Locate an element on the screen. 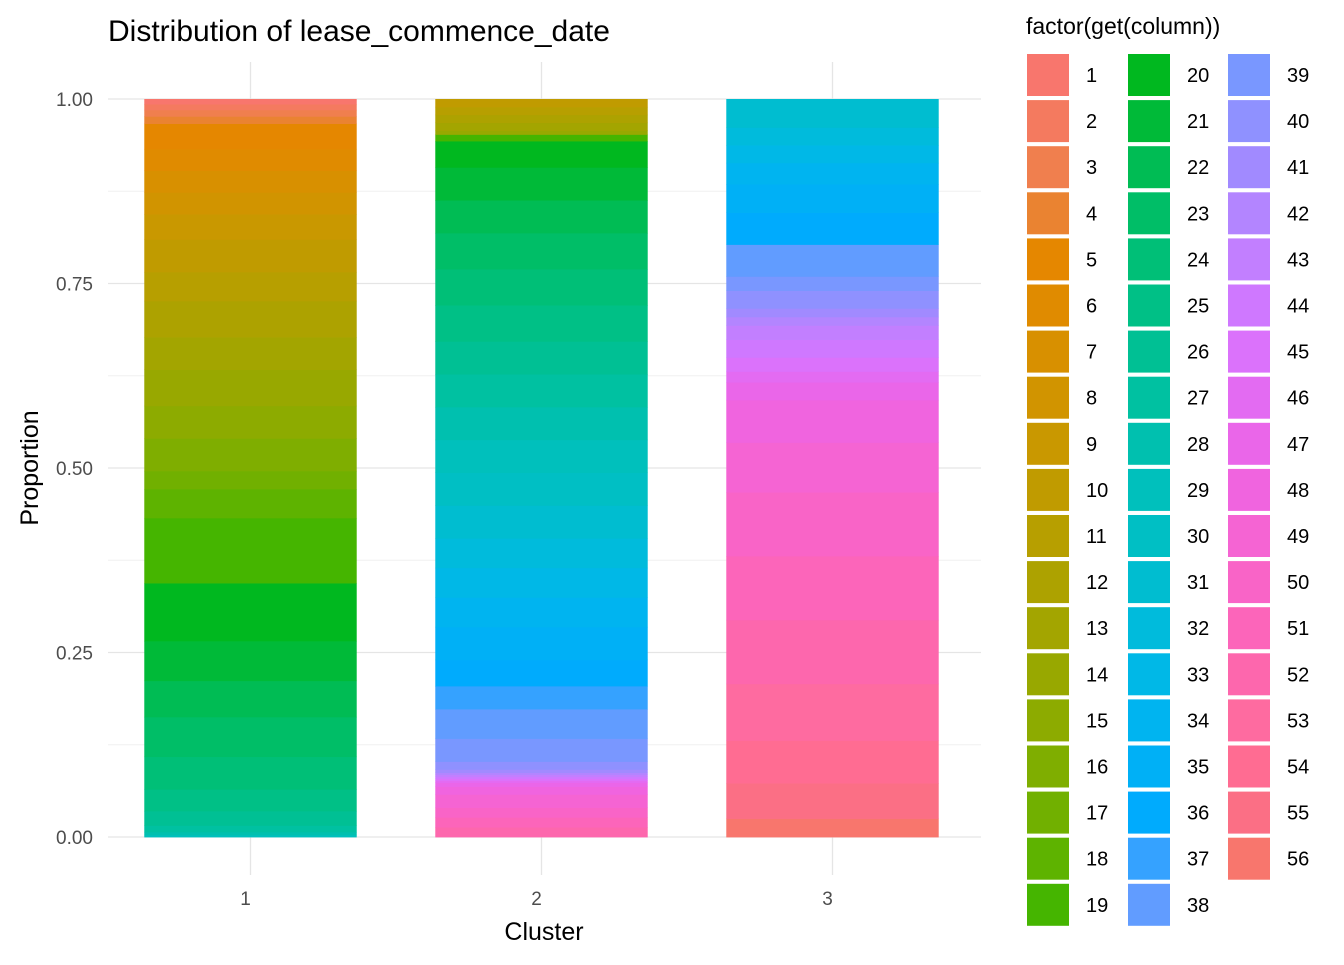 This screenshot has height=965, width=1344. legend-item-9: 9 is located at coordinates (1062, 443).